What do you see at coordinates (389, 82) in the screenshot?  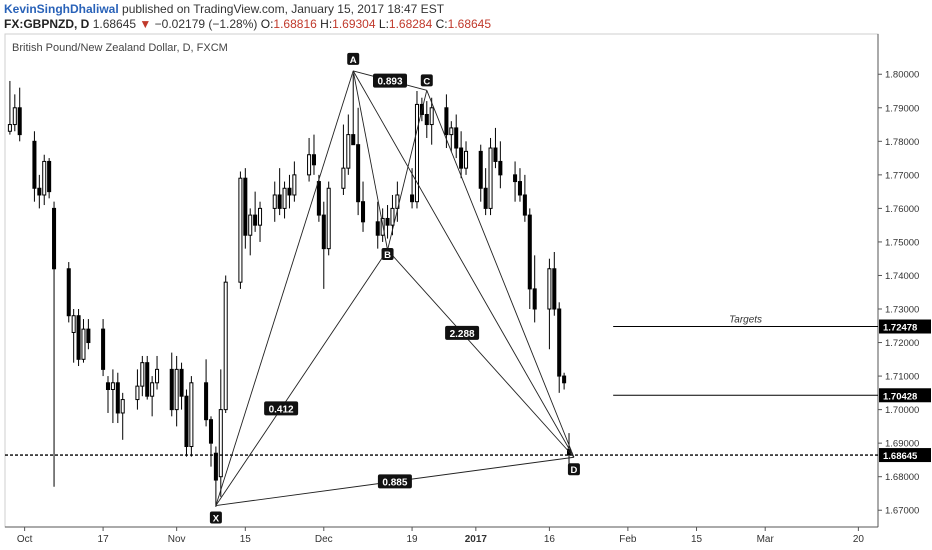 I see `ratio-label: 0.893` at bounding box center [389, 82].